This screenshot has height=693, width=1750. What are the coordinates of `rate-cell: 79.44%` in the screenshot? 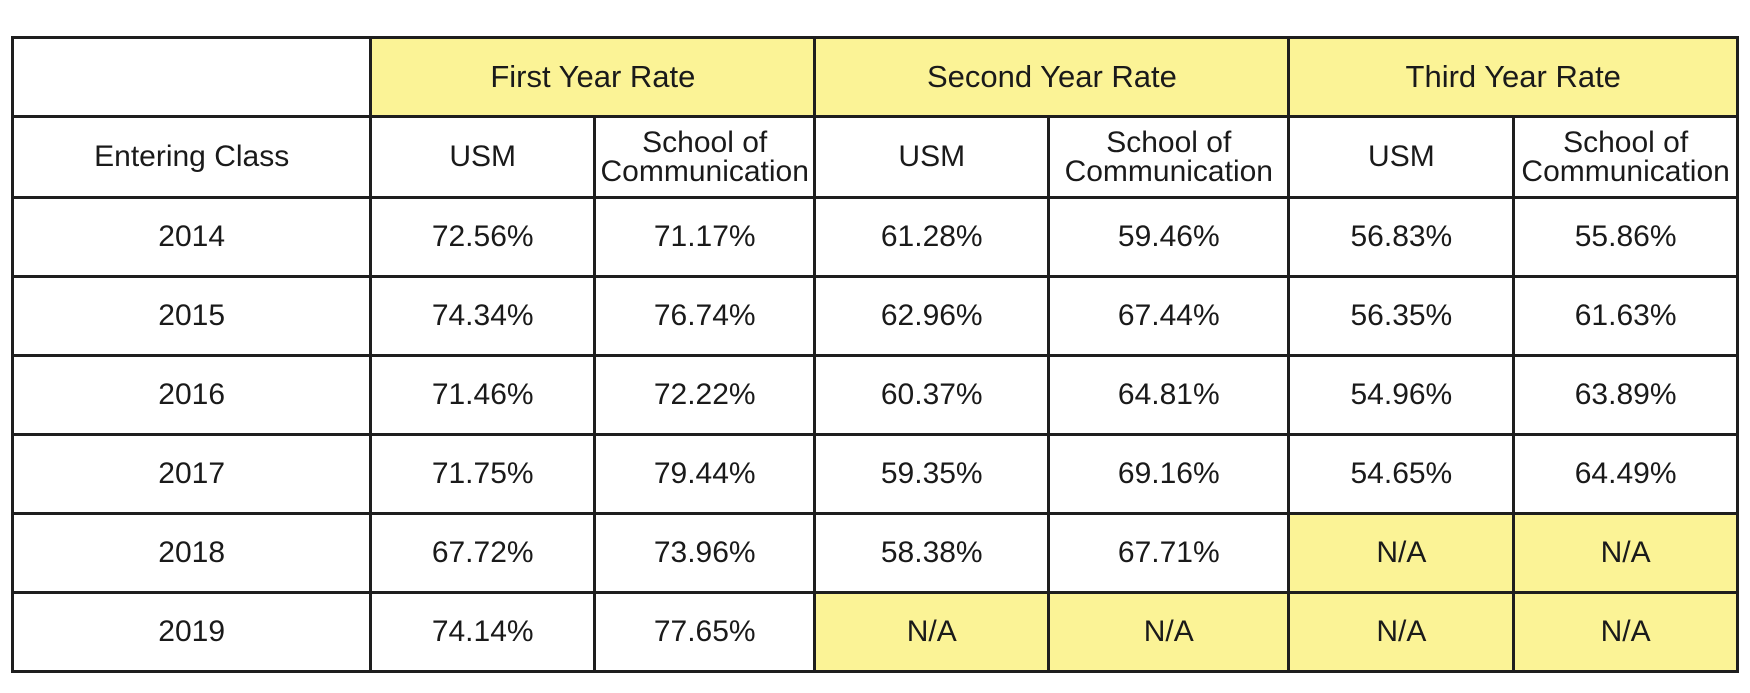 It's located at (705, 474).